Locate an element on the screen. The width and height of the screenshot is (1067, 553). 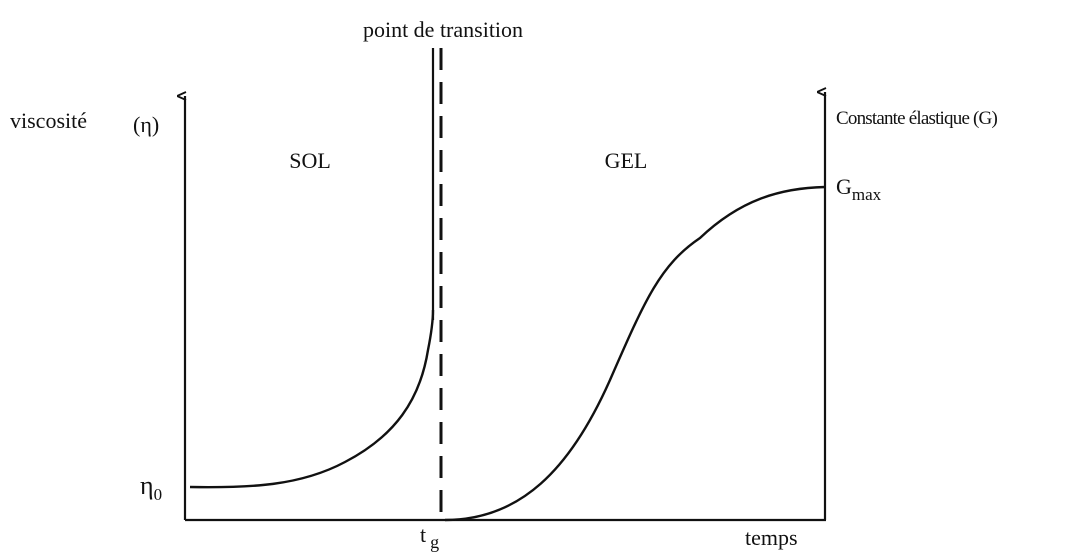
t-g-base: t is located at coordinates (423, 534).